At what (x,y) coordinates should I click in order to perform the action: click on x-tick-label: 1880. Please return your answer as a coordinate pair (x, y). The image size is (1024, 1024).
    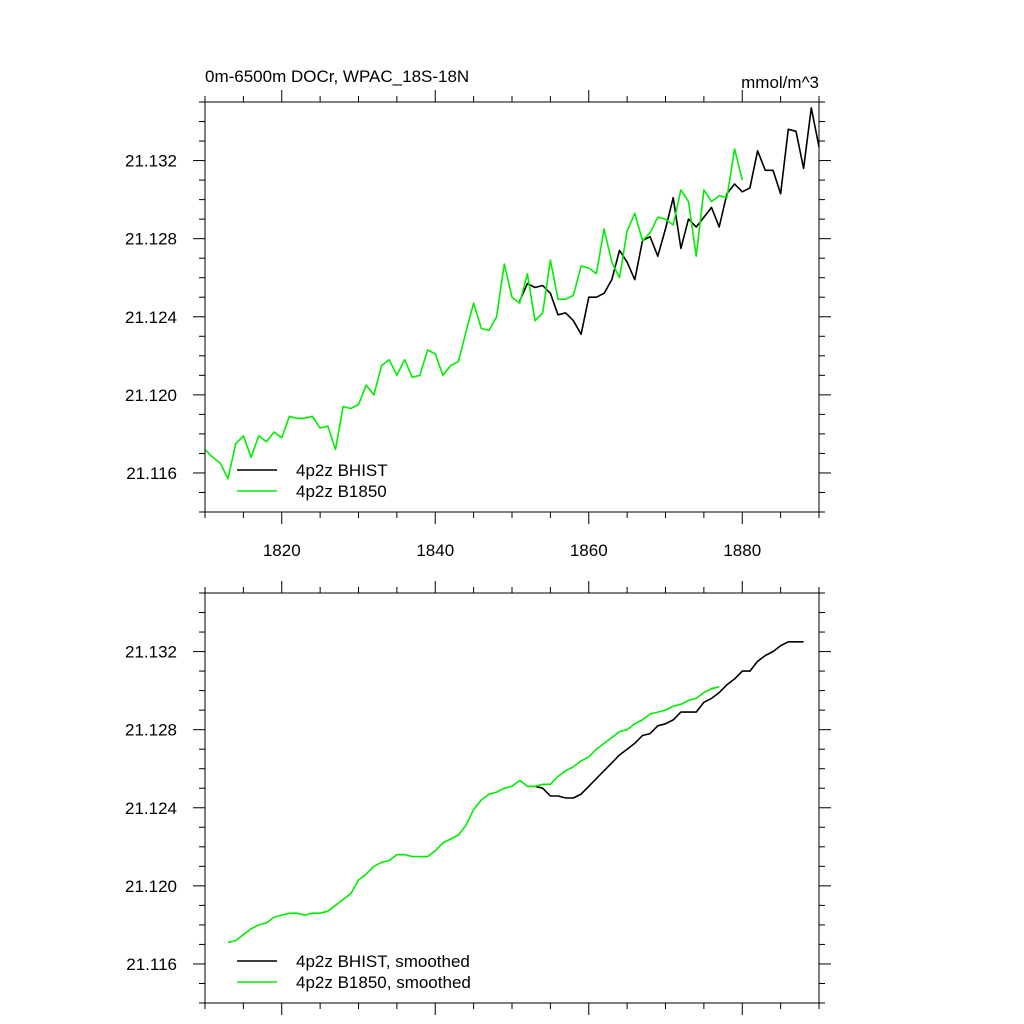
    Looking at the image, I should click on (742, 550).